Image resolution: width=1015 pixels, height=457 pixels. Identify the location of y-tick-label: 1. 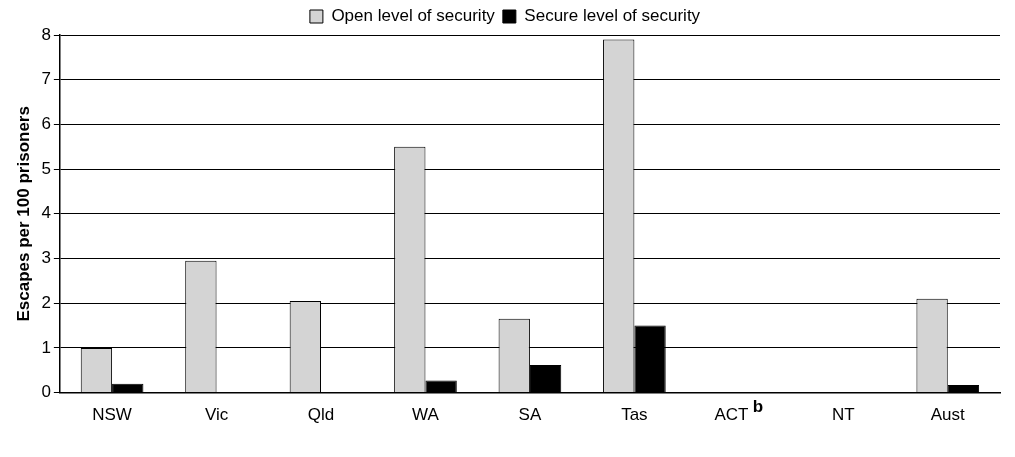
(46, 347).